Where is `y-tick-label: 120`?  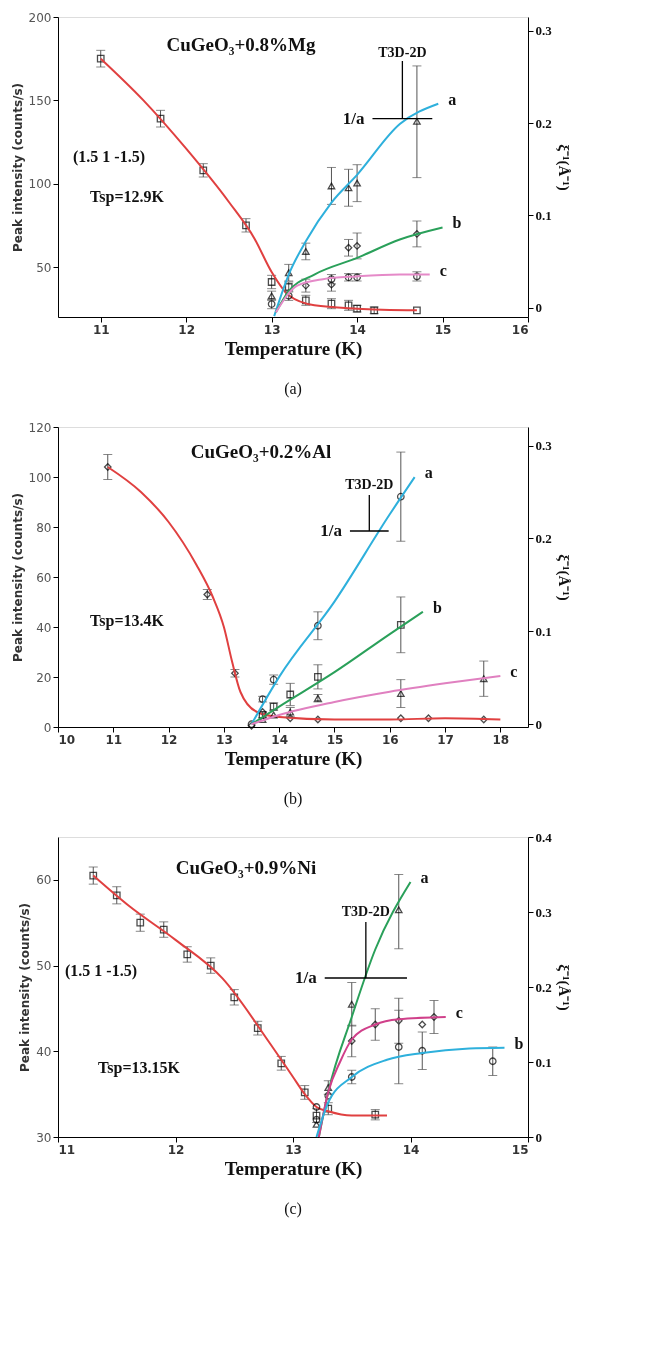
y-tick-label: 120 is located at coordinates (40, 427).